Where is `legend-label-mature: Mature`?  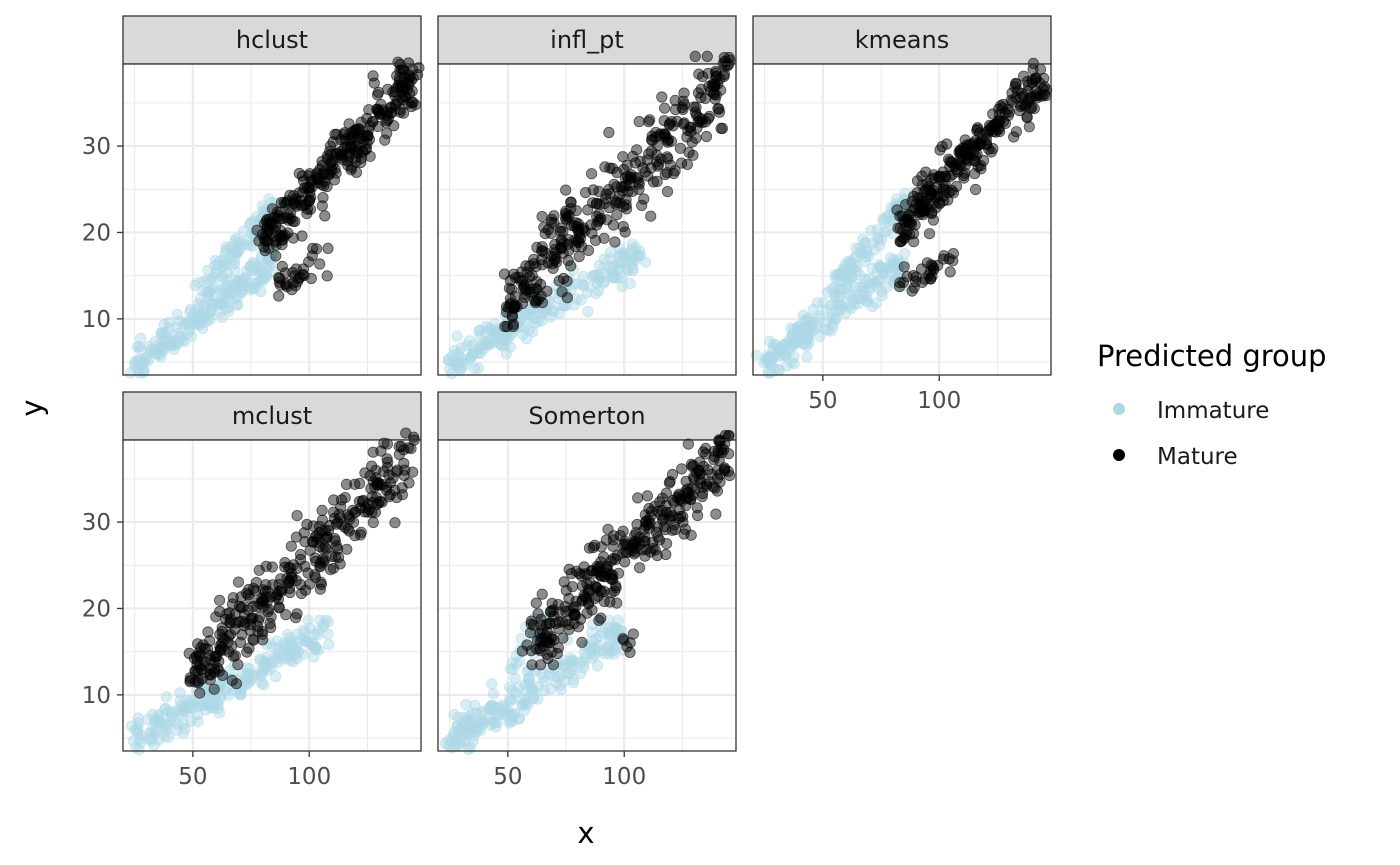 legend-label-mature: Mature is located at coordinates (1197, 457).